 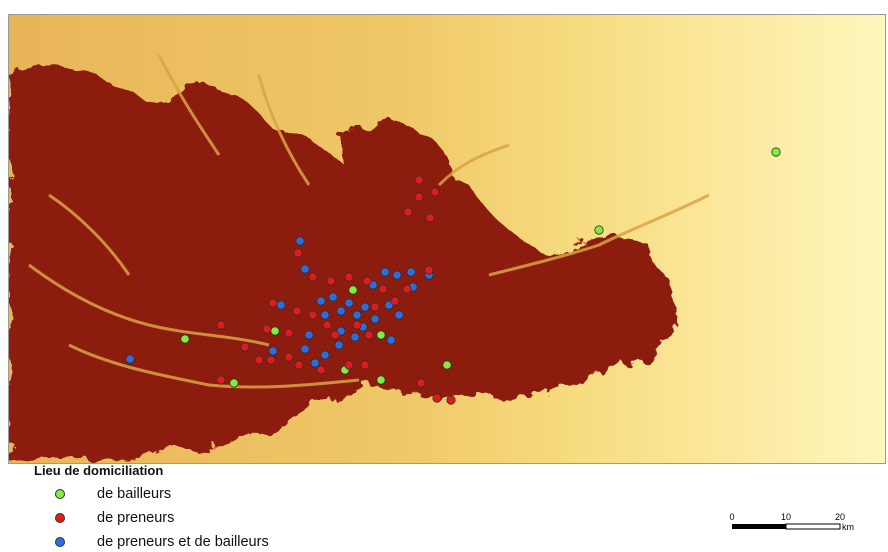 I want to click on red-dot-icon, so click(x=60, y=518).